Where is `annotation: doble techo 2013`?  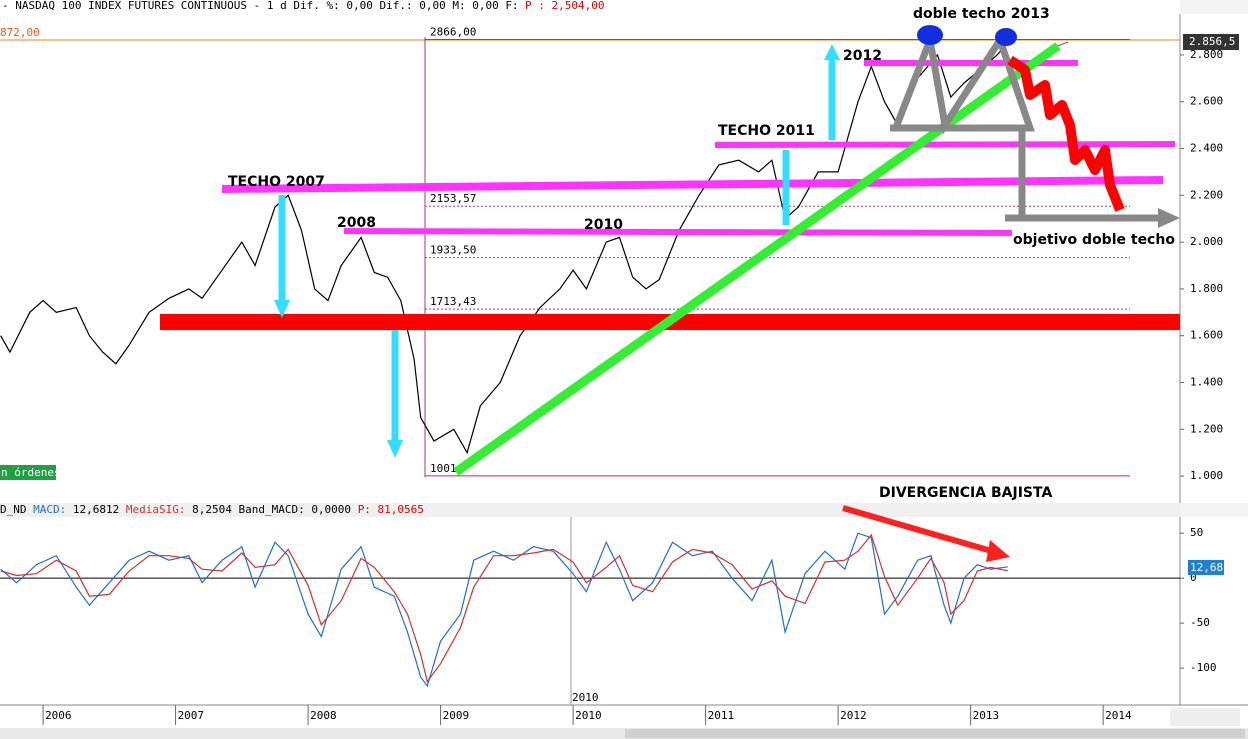 annotation: doble techo 2013 is located at coordinates (981, 14).